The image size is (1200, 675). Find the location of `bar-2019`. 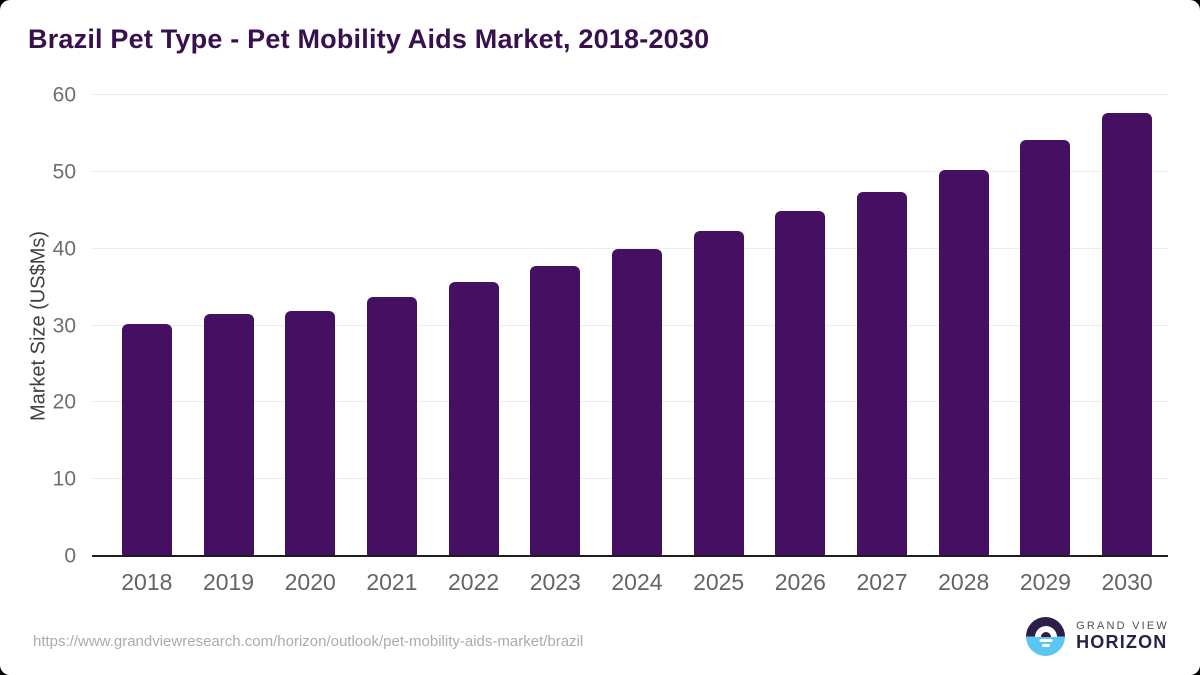

bar-2019 is located at coordinates (228, 434).